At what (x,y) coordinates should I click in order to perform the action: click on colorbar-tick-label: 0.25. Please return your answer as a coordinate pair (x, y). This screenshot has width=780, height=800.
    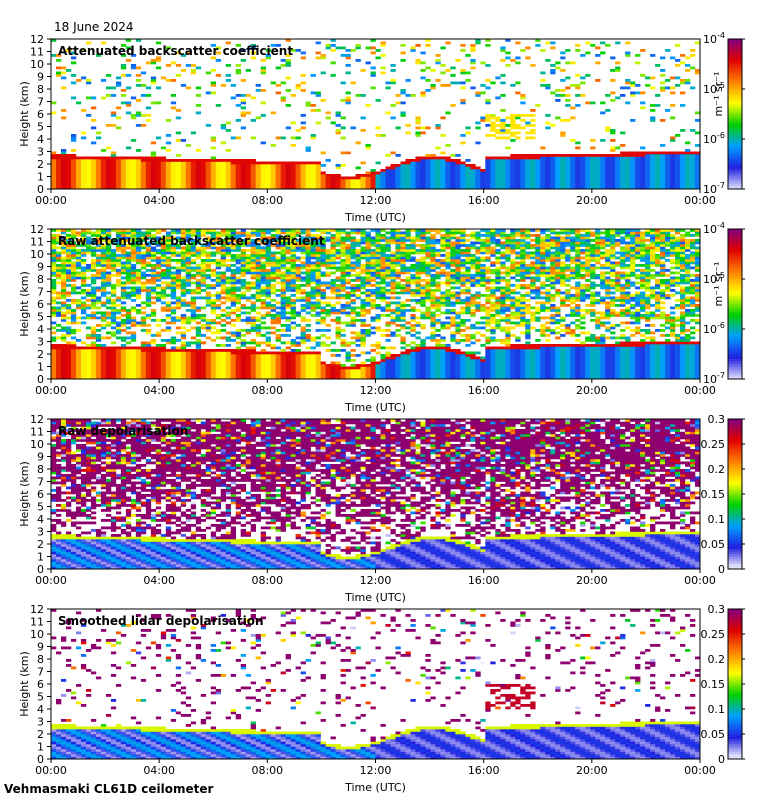
    Looking at the image, I should click on (713, 444).